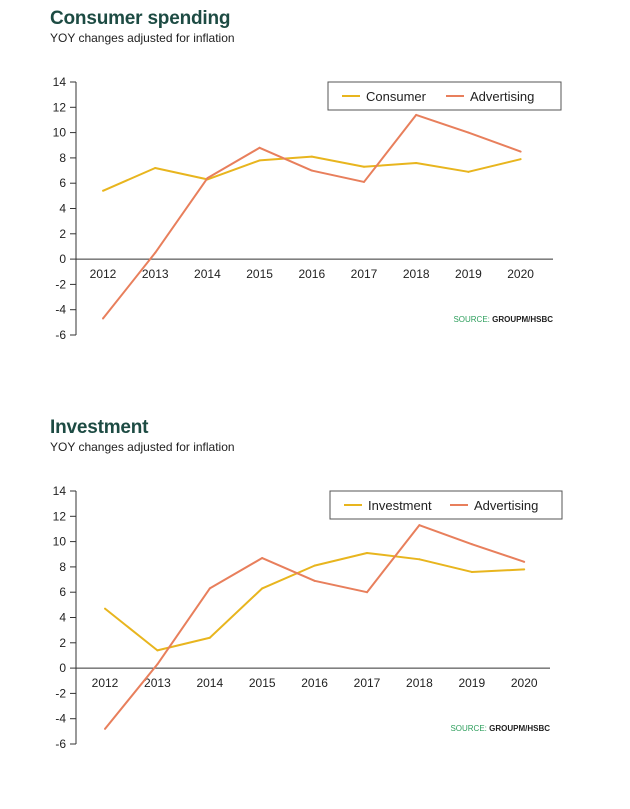  I want to click on chart-title: Investment, so click(99, 427).